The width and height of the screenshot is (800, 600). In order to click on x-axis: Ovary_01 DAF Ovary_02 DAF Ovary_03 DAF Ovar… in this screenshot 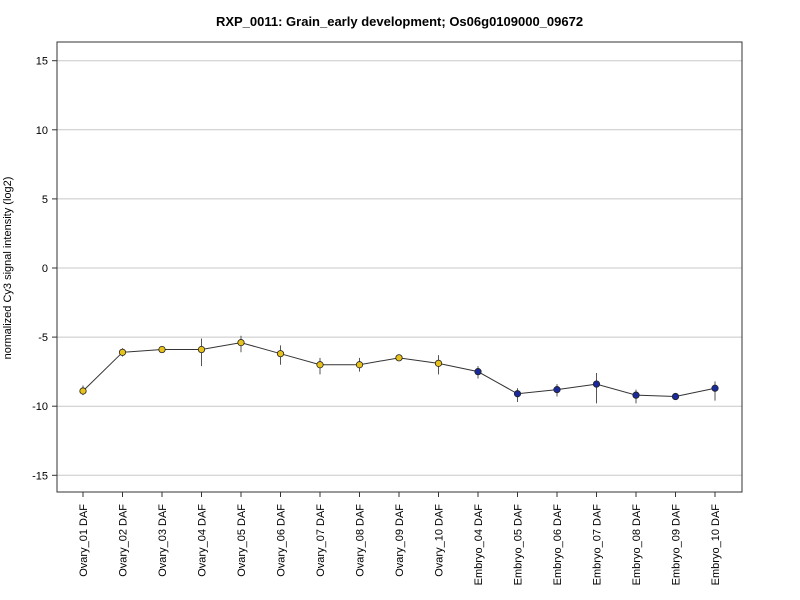, I will do `click(400, 538)`.